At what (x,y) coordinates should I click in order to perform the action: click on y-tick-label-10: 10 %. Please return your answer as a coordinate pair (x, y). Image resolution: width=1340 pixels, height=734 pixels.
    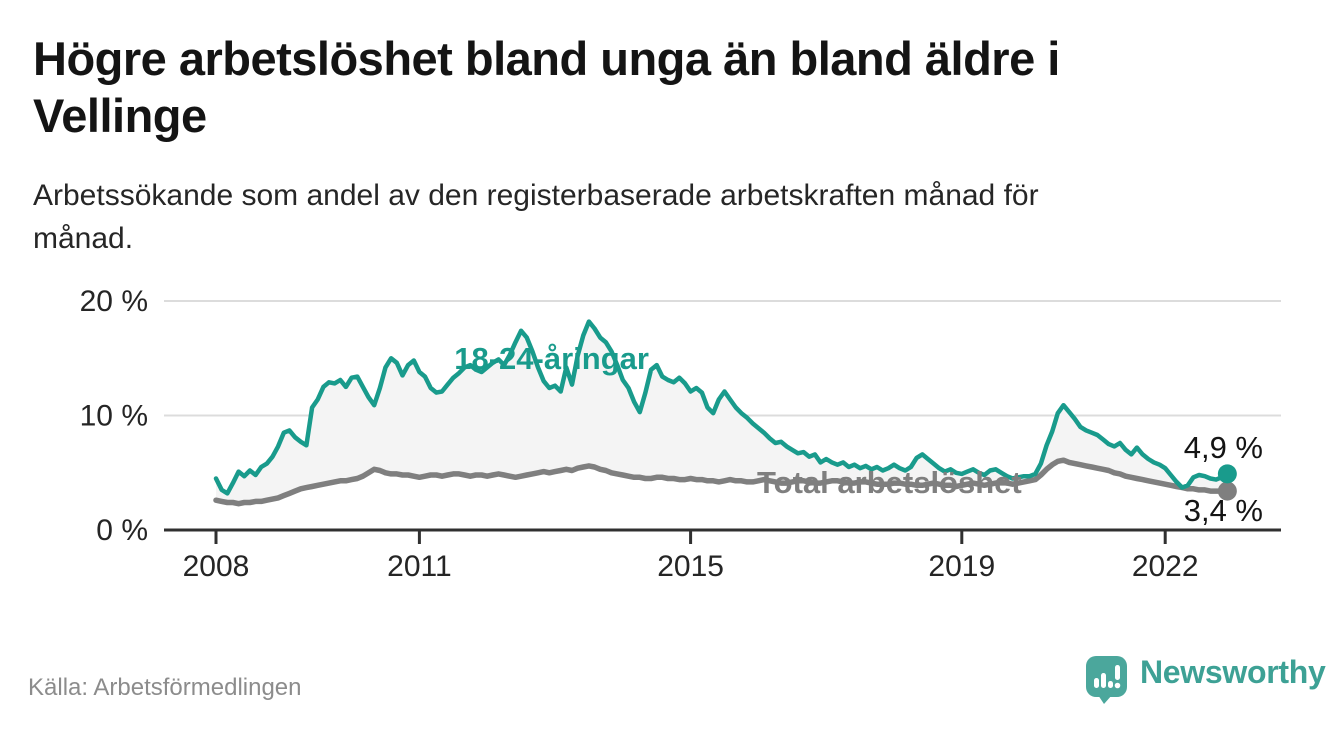
    Looking at the image, I should click on (114, 416).